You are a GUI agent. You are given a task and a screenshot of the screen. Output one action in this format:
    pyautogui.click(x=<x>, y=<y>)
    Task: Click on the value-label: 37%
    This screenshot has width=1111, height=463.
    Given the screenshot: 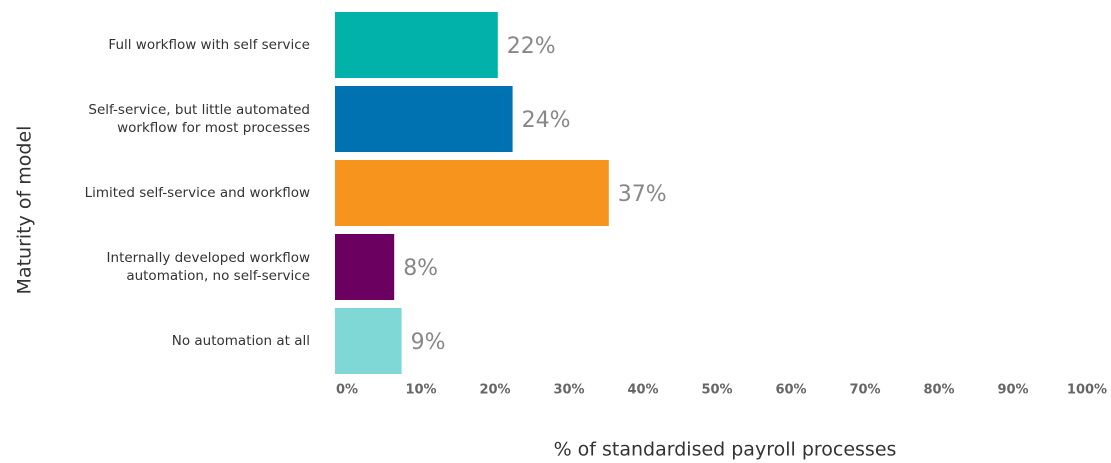 What is the action you would take?
    pyautogui.click(x=642, y=194)
    